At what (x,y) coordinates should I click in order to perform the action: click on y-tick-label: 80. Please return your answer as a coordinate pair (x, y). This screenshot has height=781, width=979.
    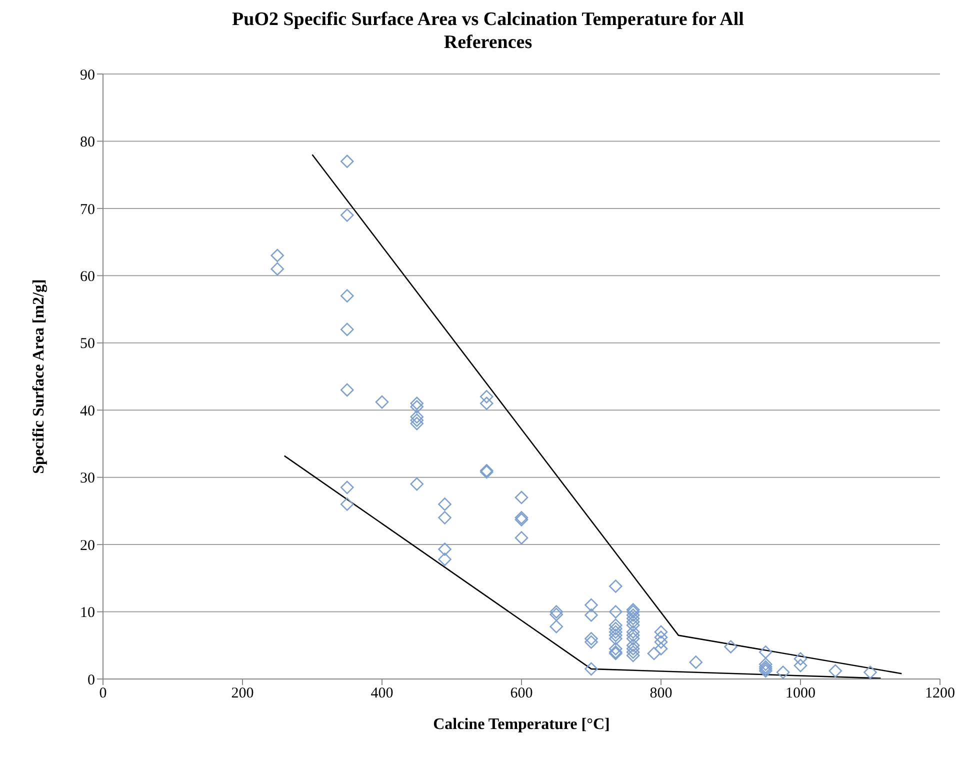
    Looking at the image, I should click on (87, 142).